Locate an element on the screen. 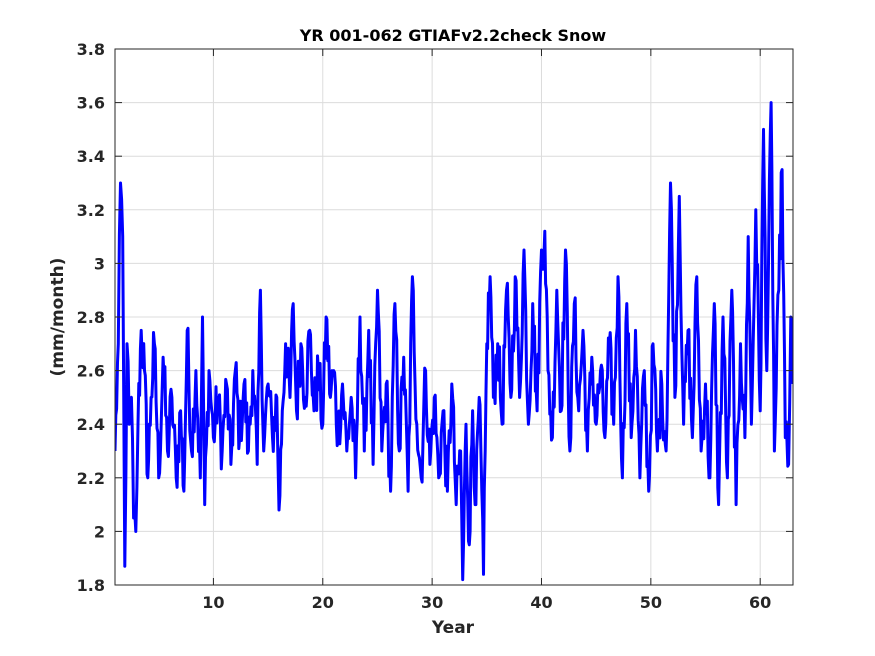 The height and width of the screenshot is (656, 875). x-axis-label: Year is located at coordinates (453, 628).